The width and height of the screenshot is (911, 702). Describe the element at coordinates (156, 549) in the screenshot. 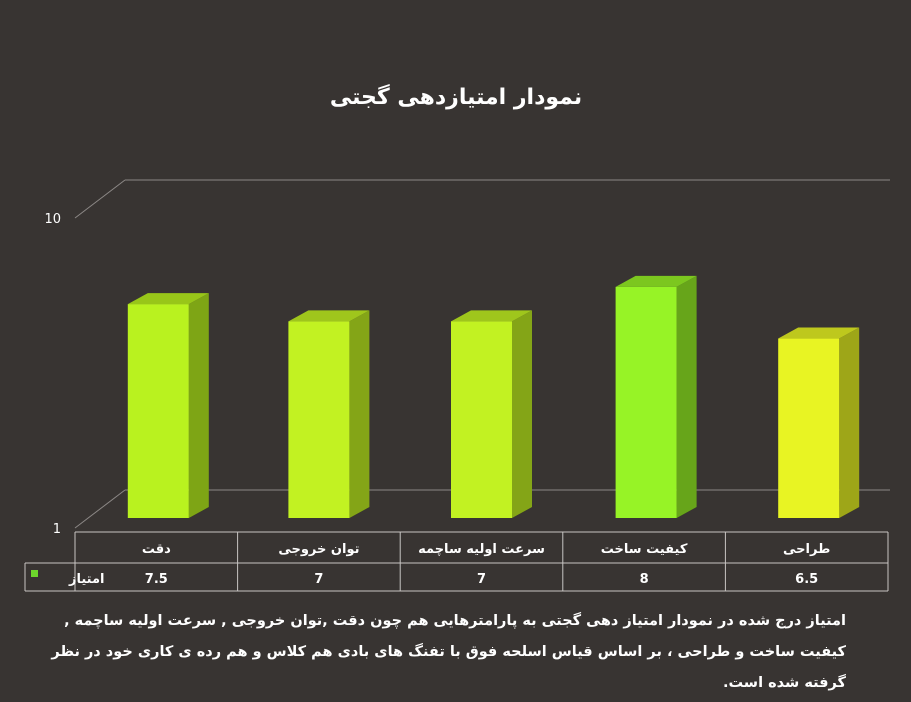

I see `x-tick-label: دقت` at that location.